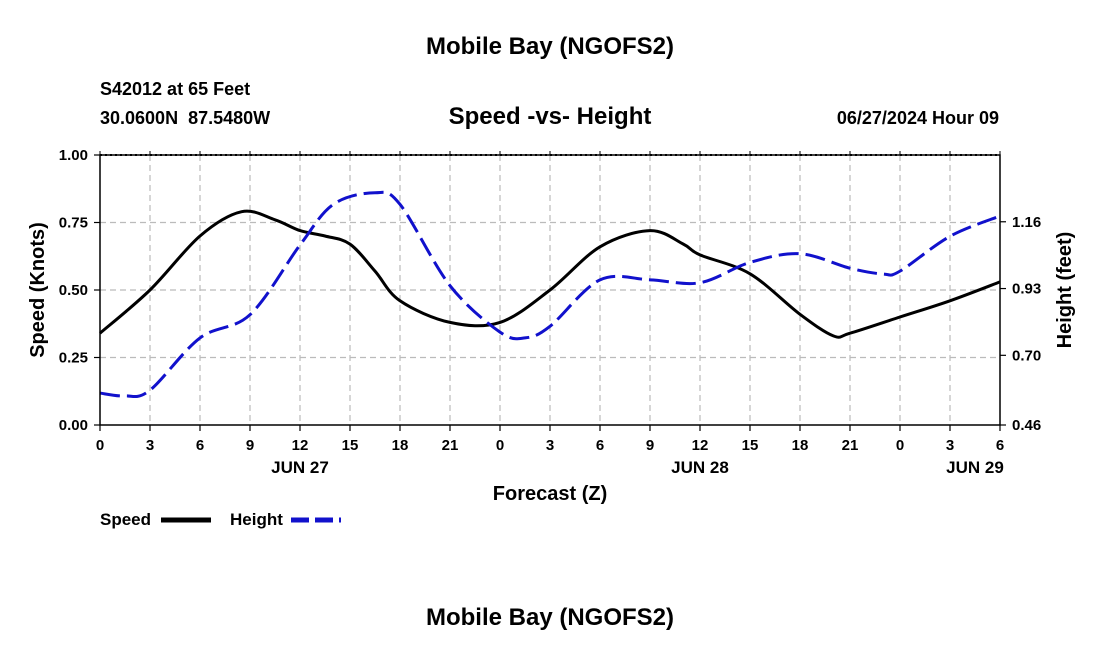 Image resolution: width=1100 pixels, height=650 pixels. Describe the element at coordinates (550, 494) in the screenshot. I see `x-axis-title: Forecast (Z)` at that location.